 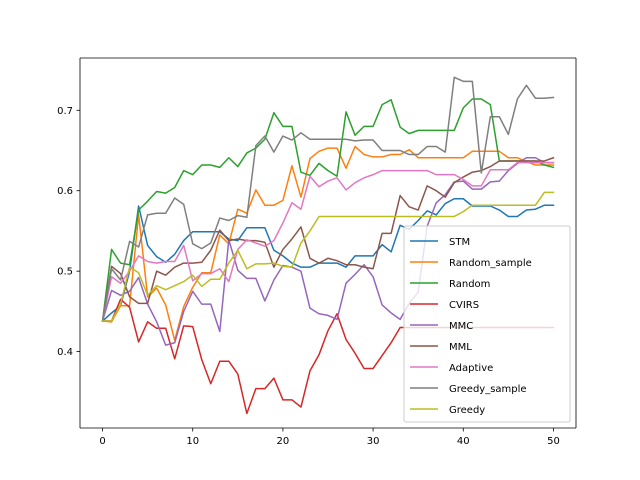 I want to click on x-tick-label: 20, so click(x=283, y=441).